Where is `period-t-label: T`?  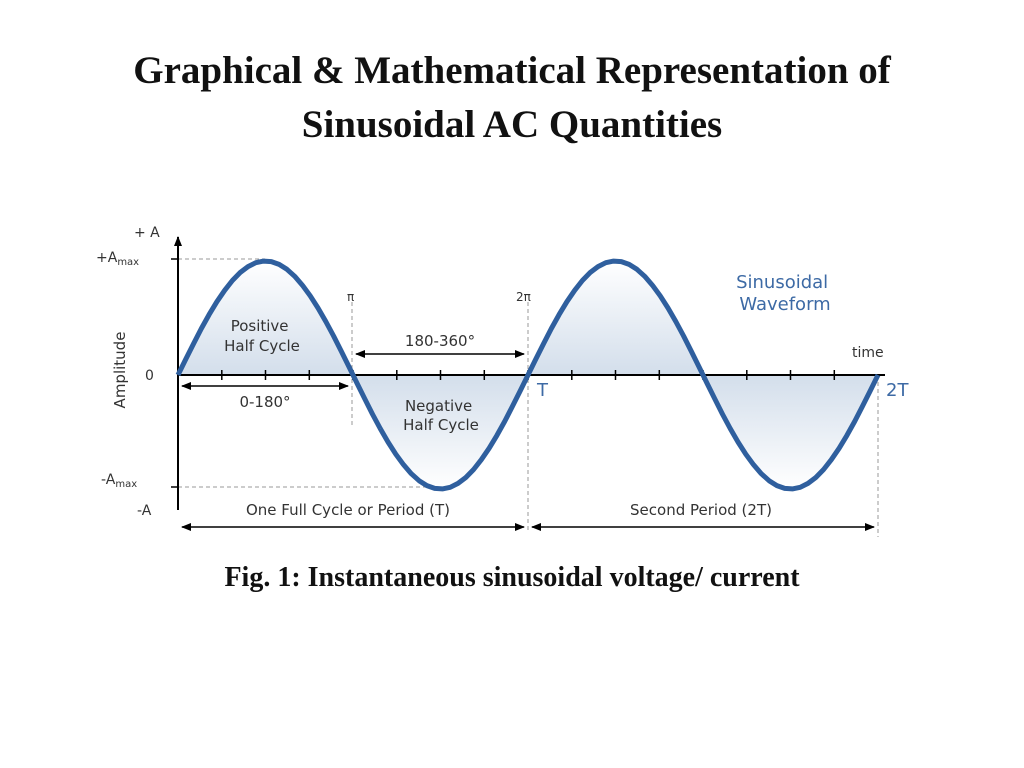 period-t-label: T is located at coordinates (542, 390).